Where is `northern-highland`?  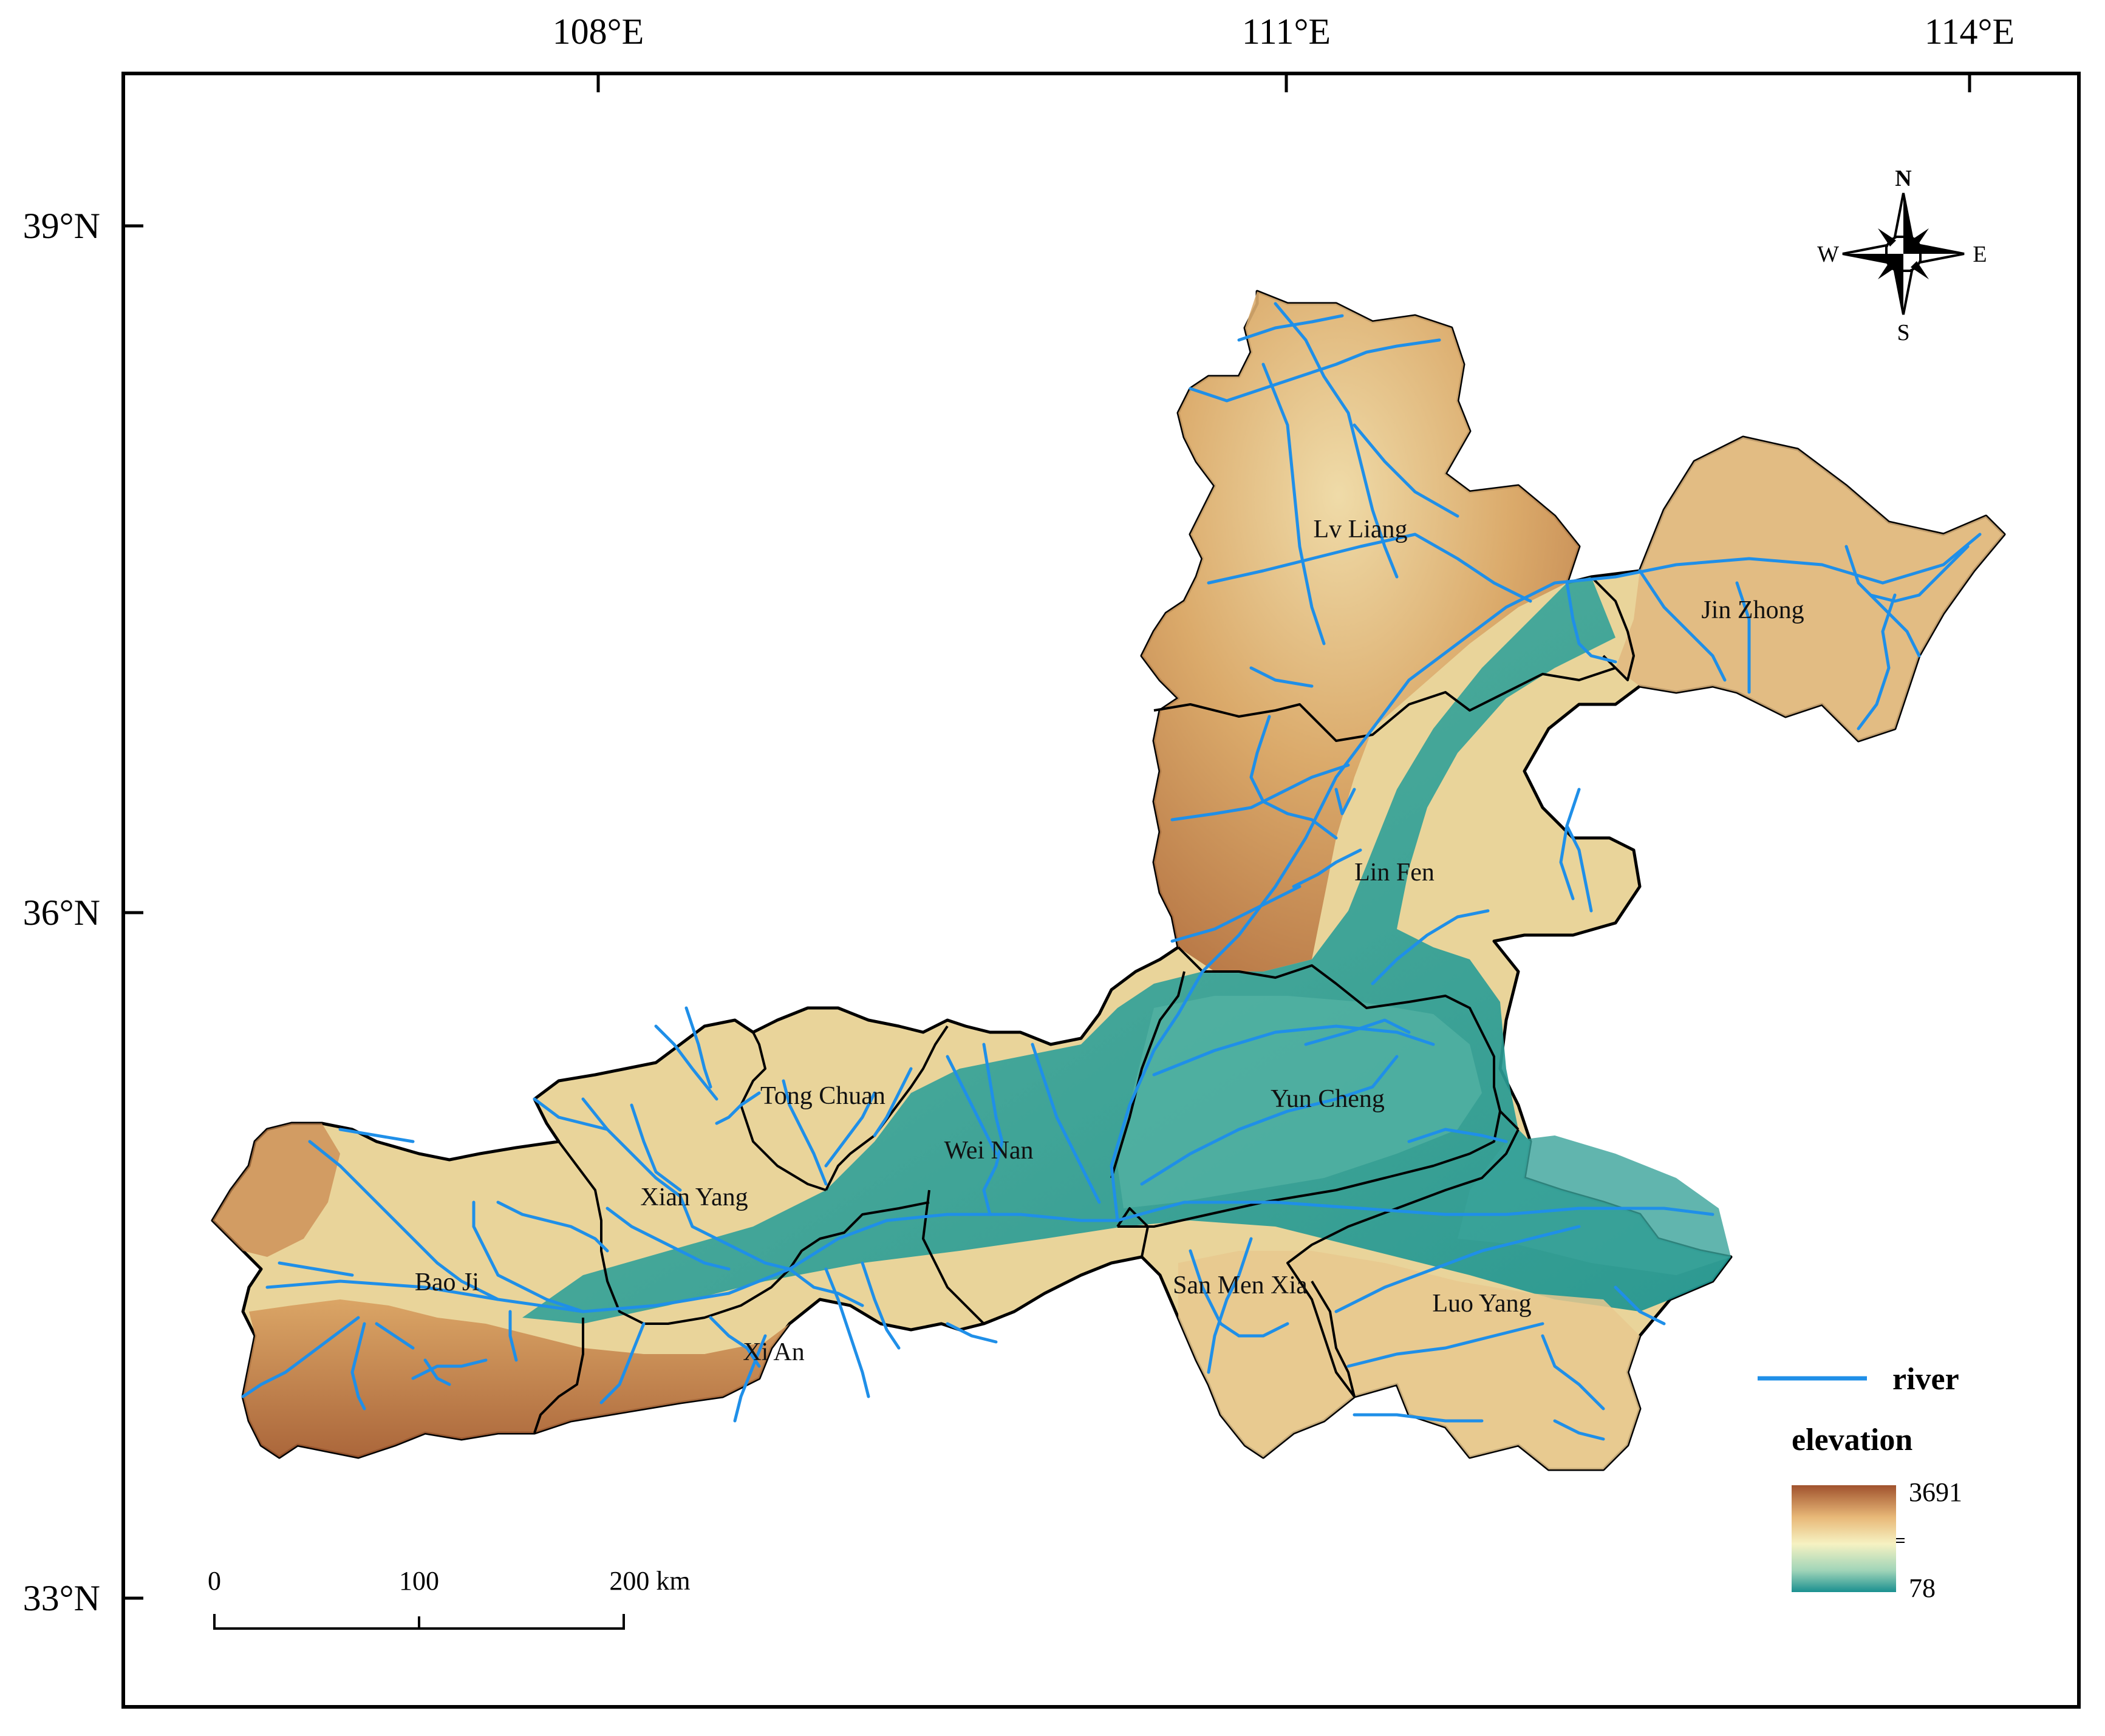
northern-highland is located at coordinates (1360, 632).